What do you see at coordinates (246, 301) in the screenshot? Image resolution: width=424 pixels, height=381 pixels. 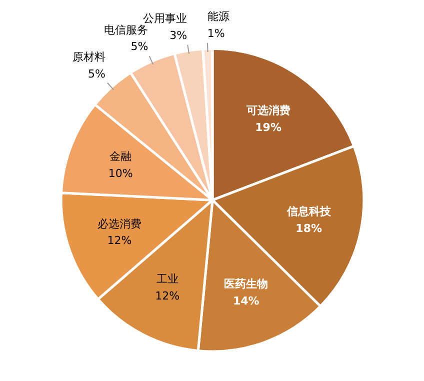 I see `data-label: 14%` at bounding box center [246, 301].